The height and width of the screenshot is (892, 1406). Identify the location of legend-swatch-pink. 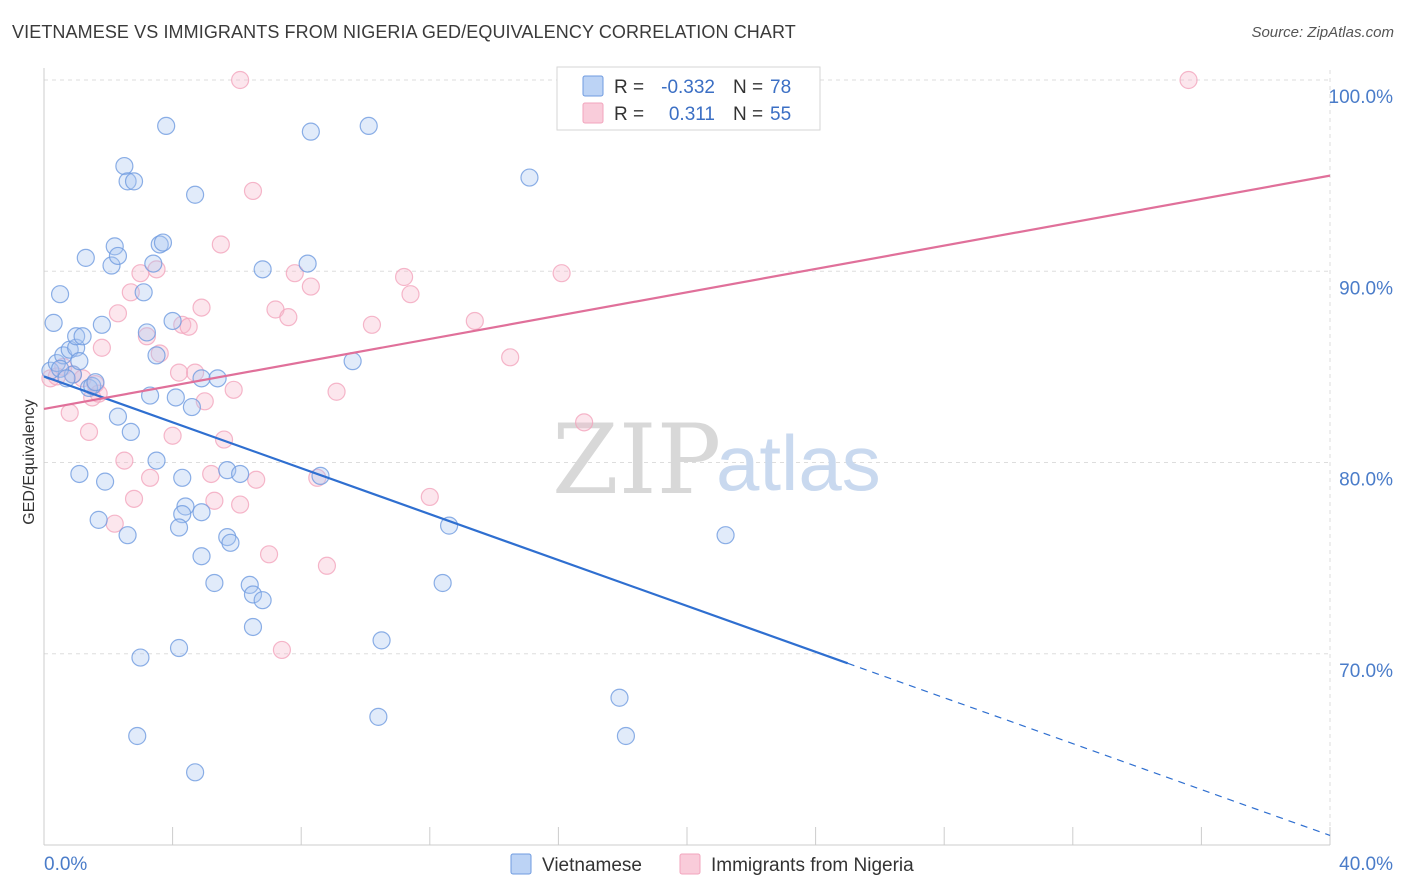
(593, 113).